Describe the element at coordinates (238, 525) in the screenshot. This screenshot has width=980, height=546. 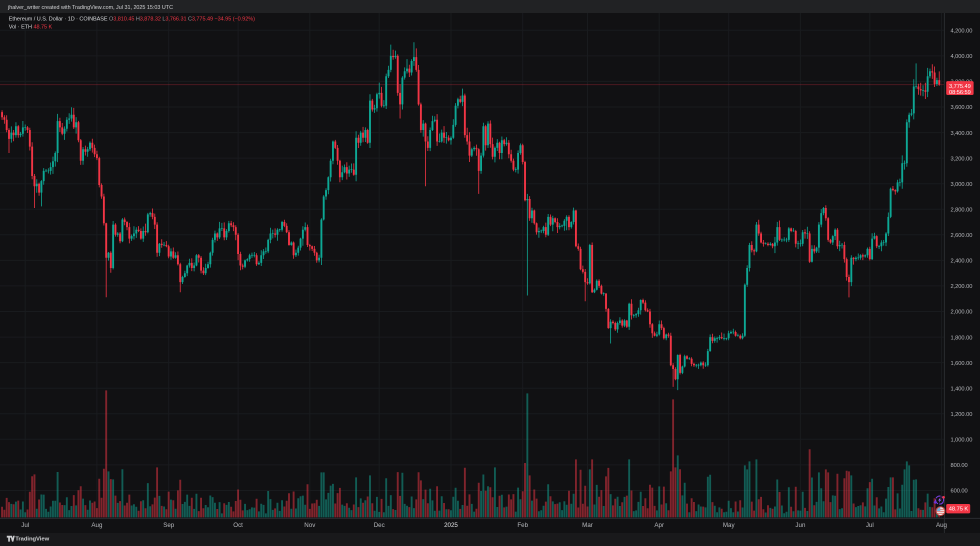
I see `svg-text: Oct` at that location.